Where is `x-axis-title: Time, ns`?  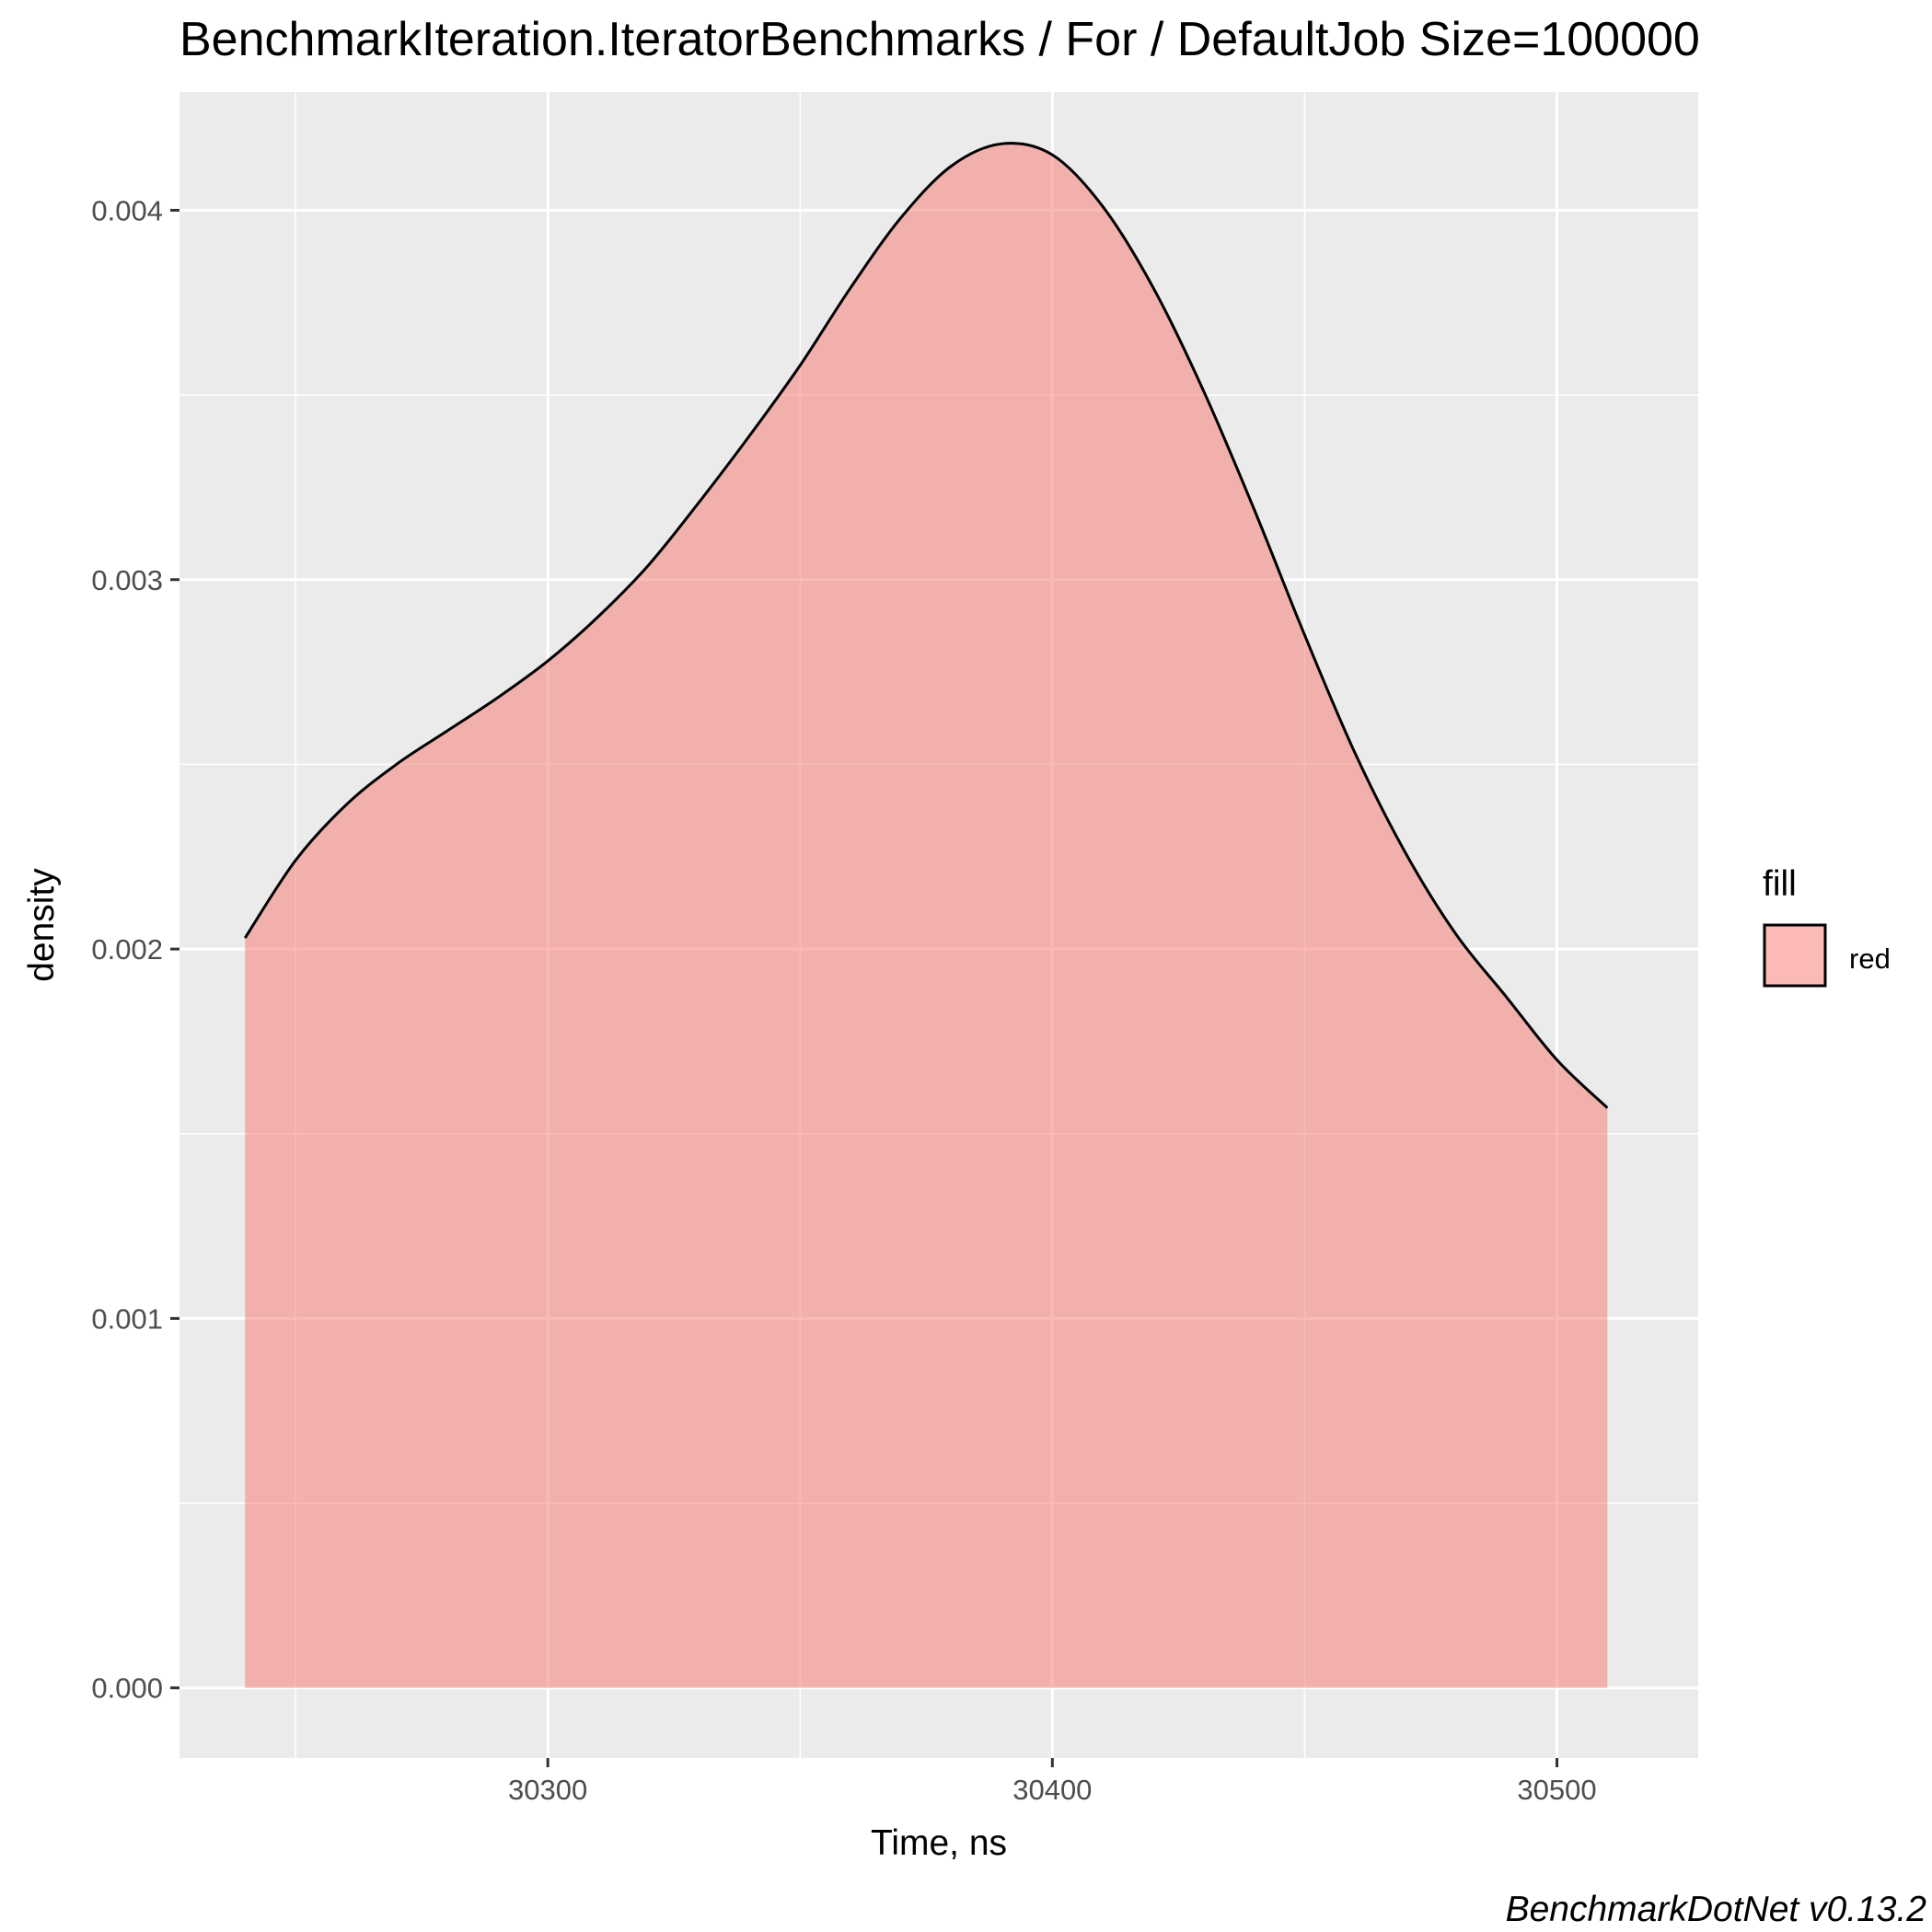 x-axis-title: Time, ns is located at coordinates (939, 1843).